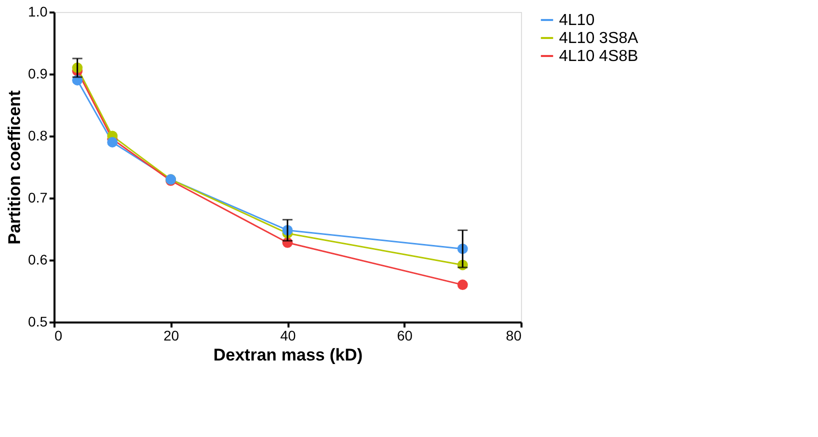 This screenshot has width=818, height=437. Describe the element at coordinates (38, 322) in the screenshot. I see `y-tick-label: 0.5` at that location.